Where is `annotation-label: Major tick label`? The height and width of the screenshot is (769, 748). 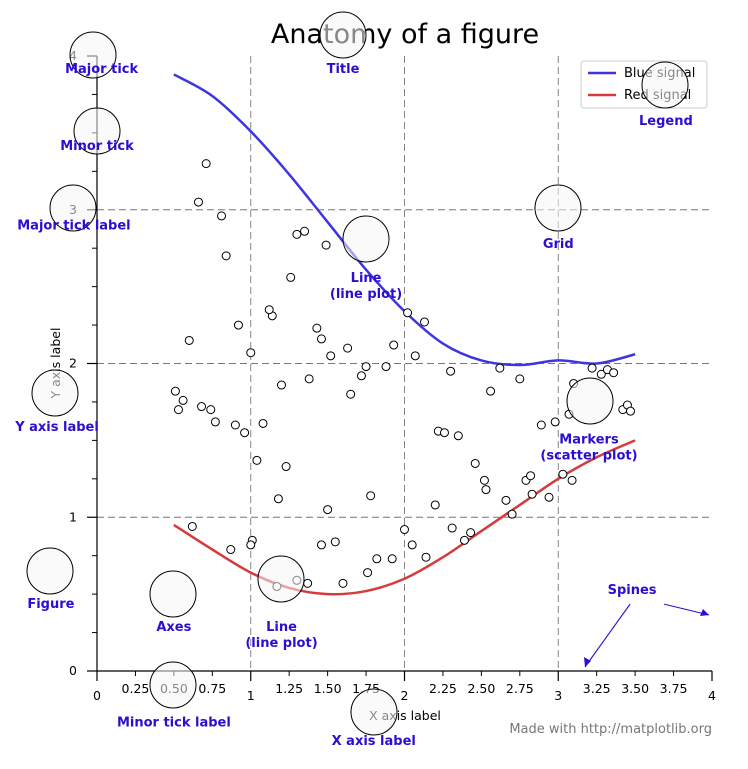
annotation-label: Major tick label is located at coordinates (73, 226).